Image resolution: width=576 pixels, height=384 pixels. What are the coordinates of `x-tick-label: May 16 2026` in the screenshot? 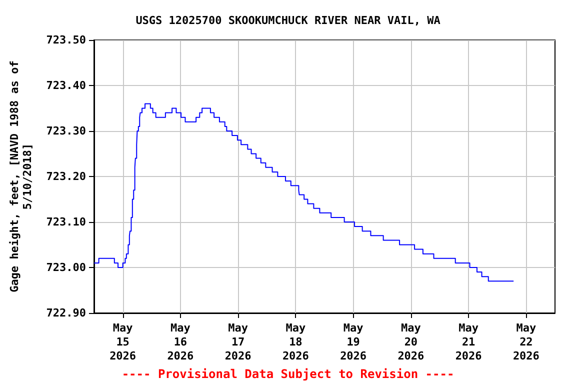 It's located at (180, 342).